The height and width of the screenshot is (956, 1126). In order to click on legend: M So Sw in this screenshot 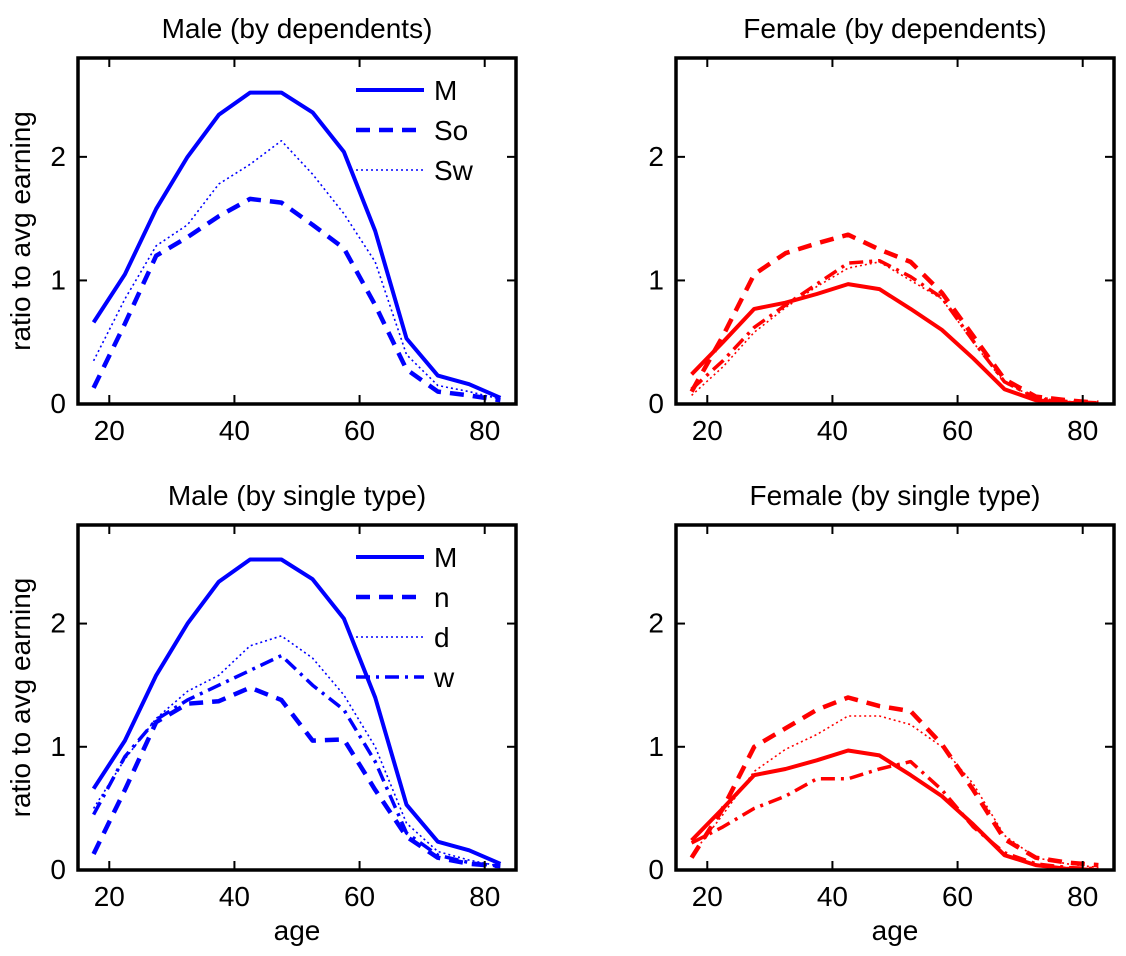, I will do `click(415, 130)`.